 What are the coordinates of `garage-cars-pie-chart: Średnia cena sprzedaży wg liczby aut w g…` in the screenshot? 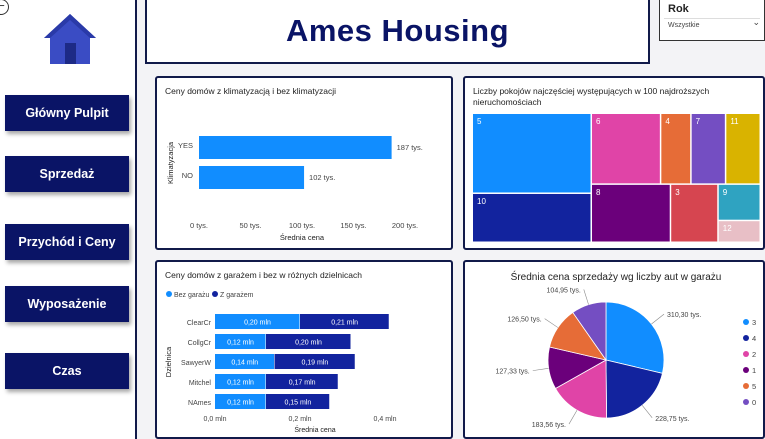 It's located at (626, 349).